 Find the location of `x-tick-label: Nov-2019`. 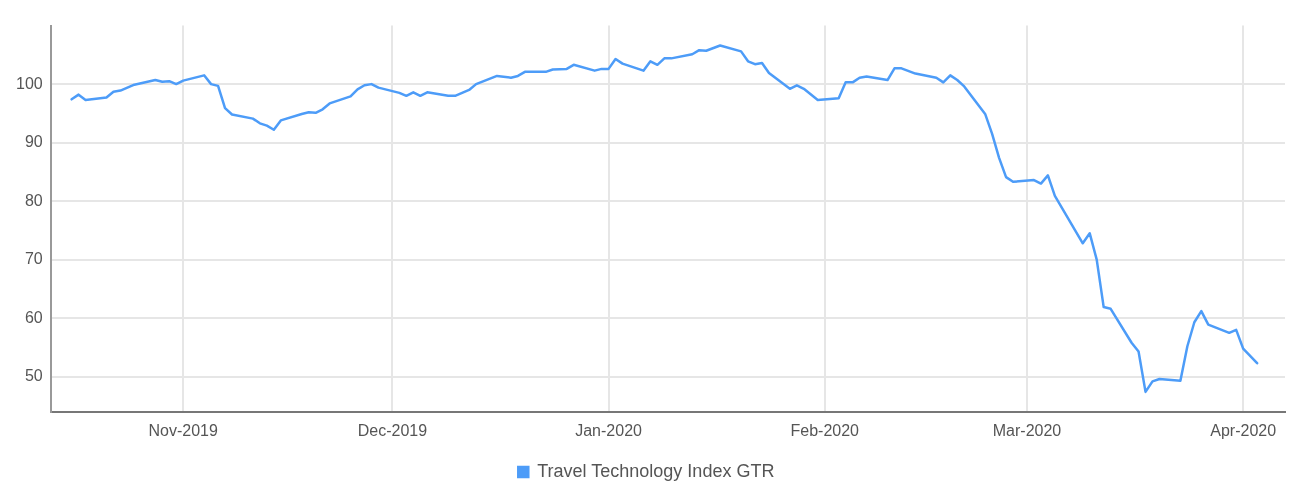

x-tick-label: Nov-2019 is located at coordinates (183, 430).